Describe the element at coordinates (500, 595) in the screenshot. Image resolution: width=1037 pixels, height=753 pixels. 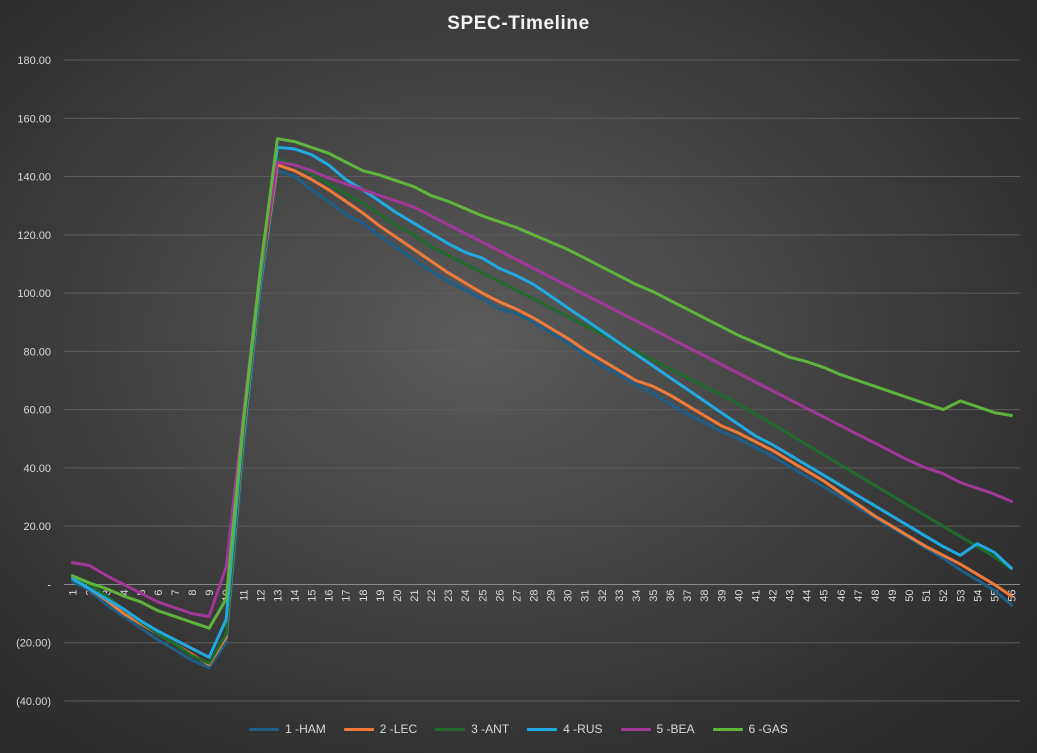
I see `x-tick-label: 26` at that location.